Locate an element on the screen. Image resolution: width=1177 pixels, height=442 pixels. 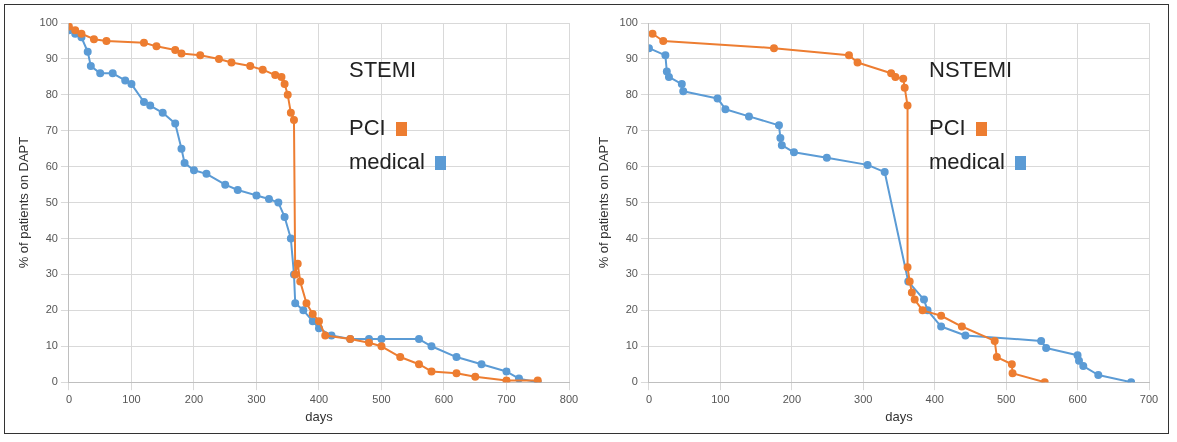
text: STEMI is located at coordinates (383, 70).